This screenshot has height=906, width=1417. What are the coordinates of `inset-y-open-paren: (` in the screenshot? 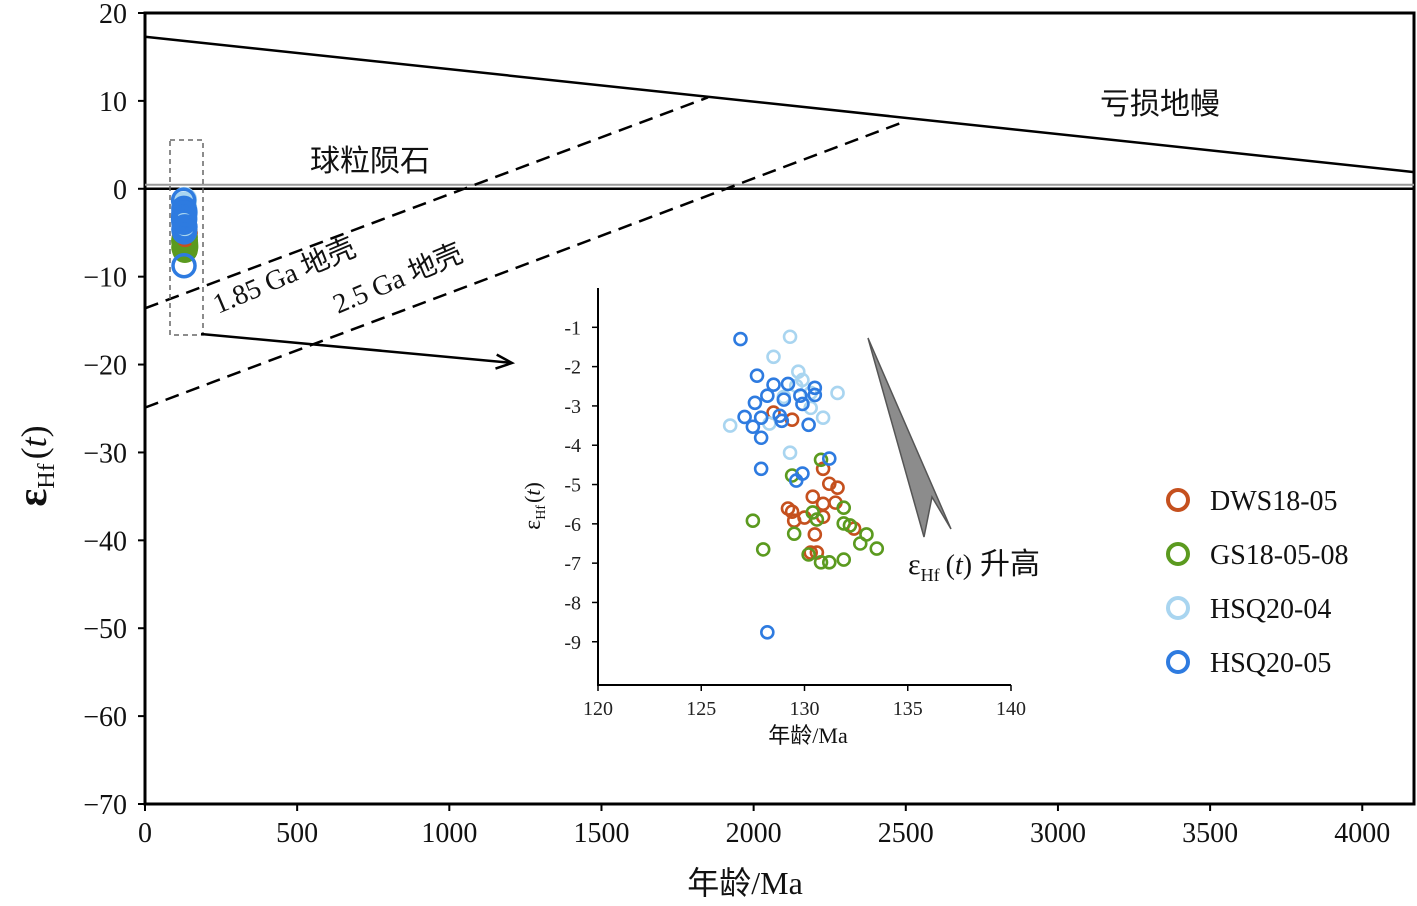 It's located at (532, 499).